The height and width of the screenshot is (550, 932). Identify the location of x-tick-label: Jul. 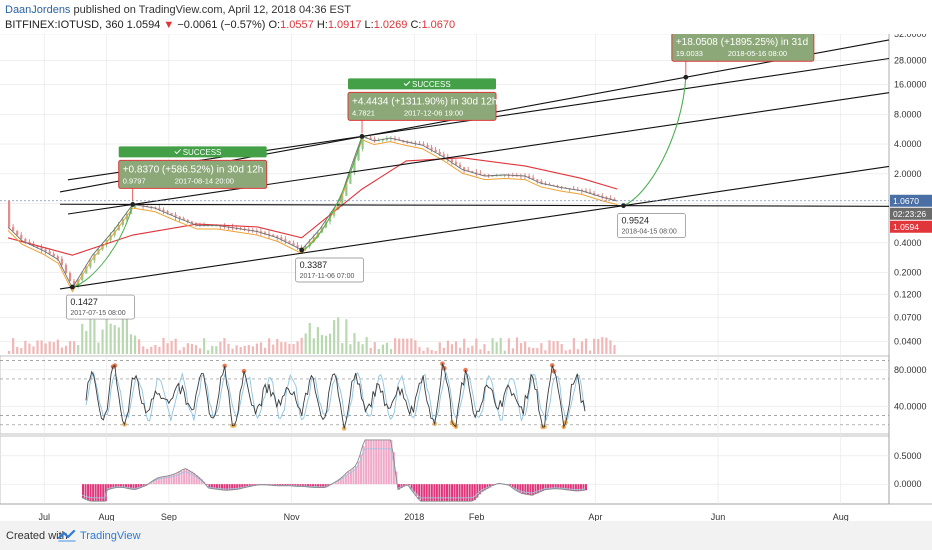
(44, 516).